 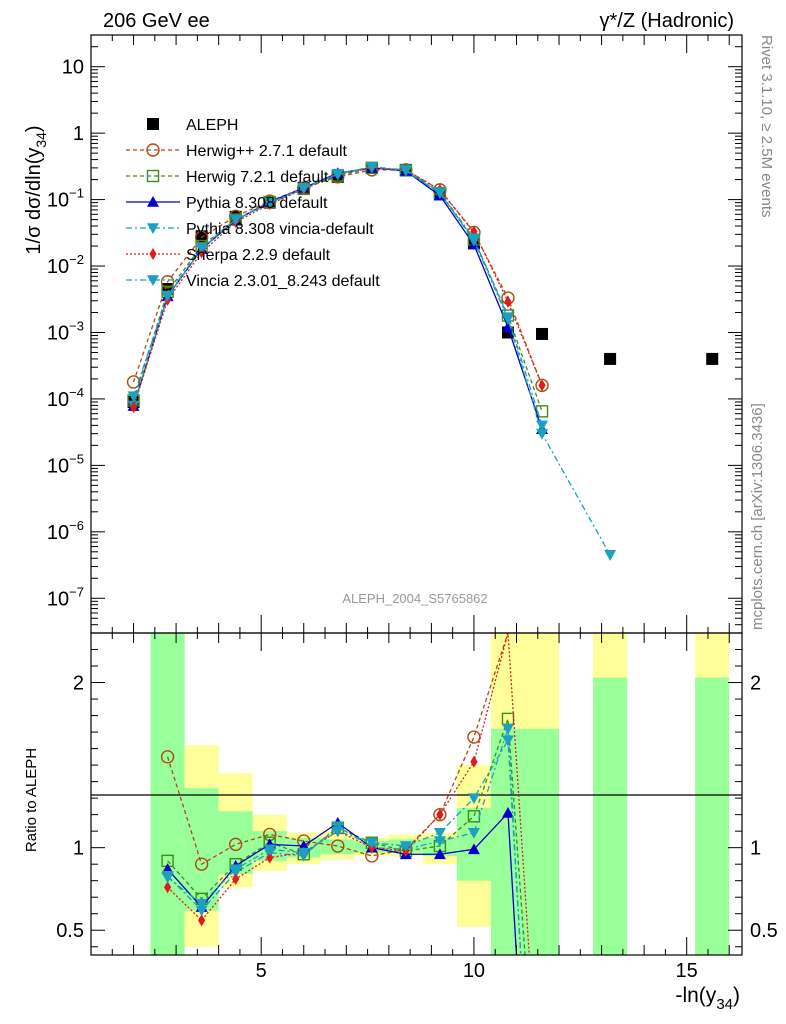 What do you see at coordinates (280, 229) in the screenshot?
I see `legend-label: Pythia 8.308 vincia-default` at bounding box center [280, 229].